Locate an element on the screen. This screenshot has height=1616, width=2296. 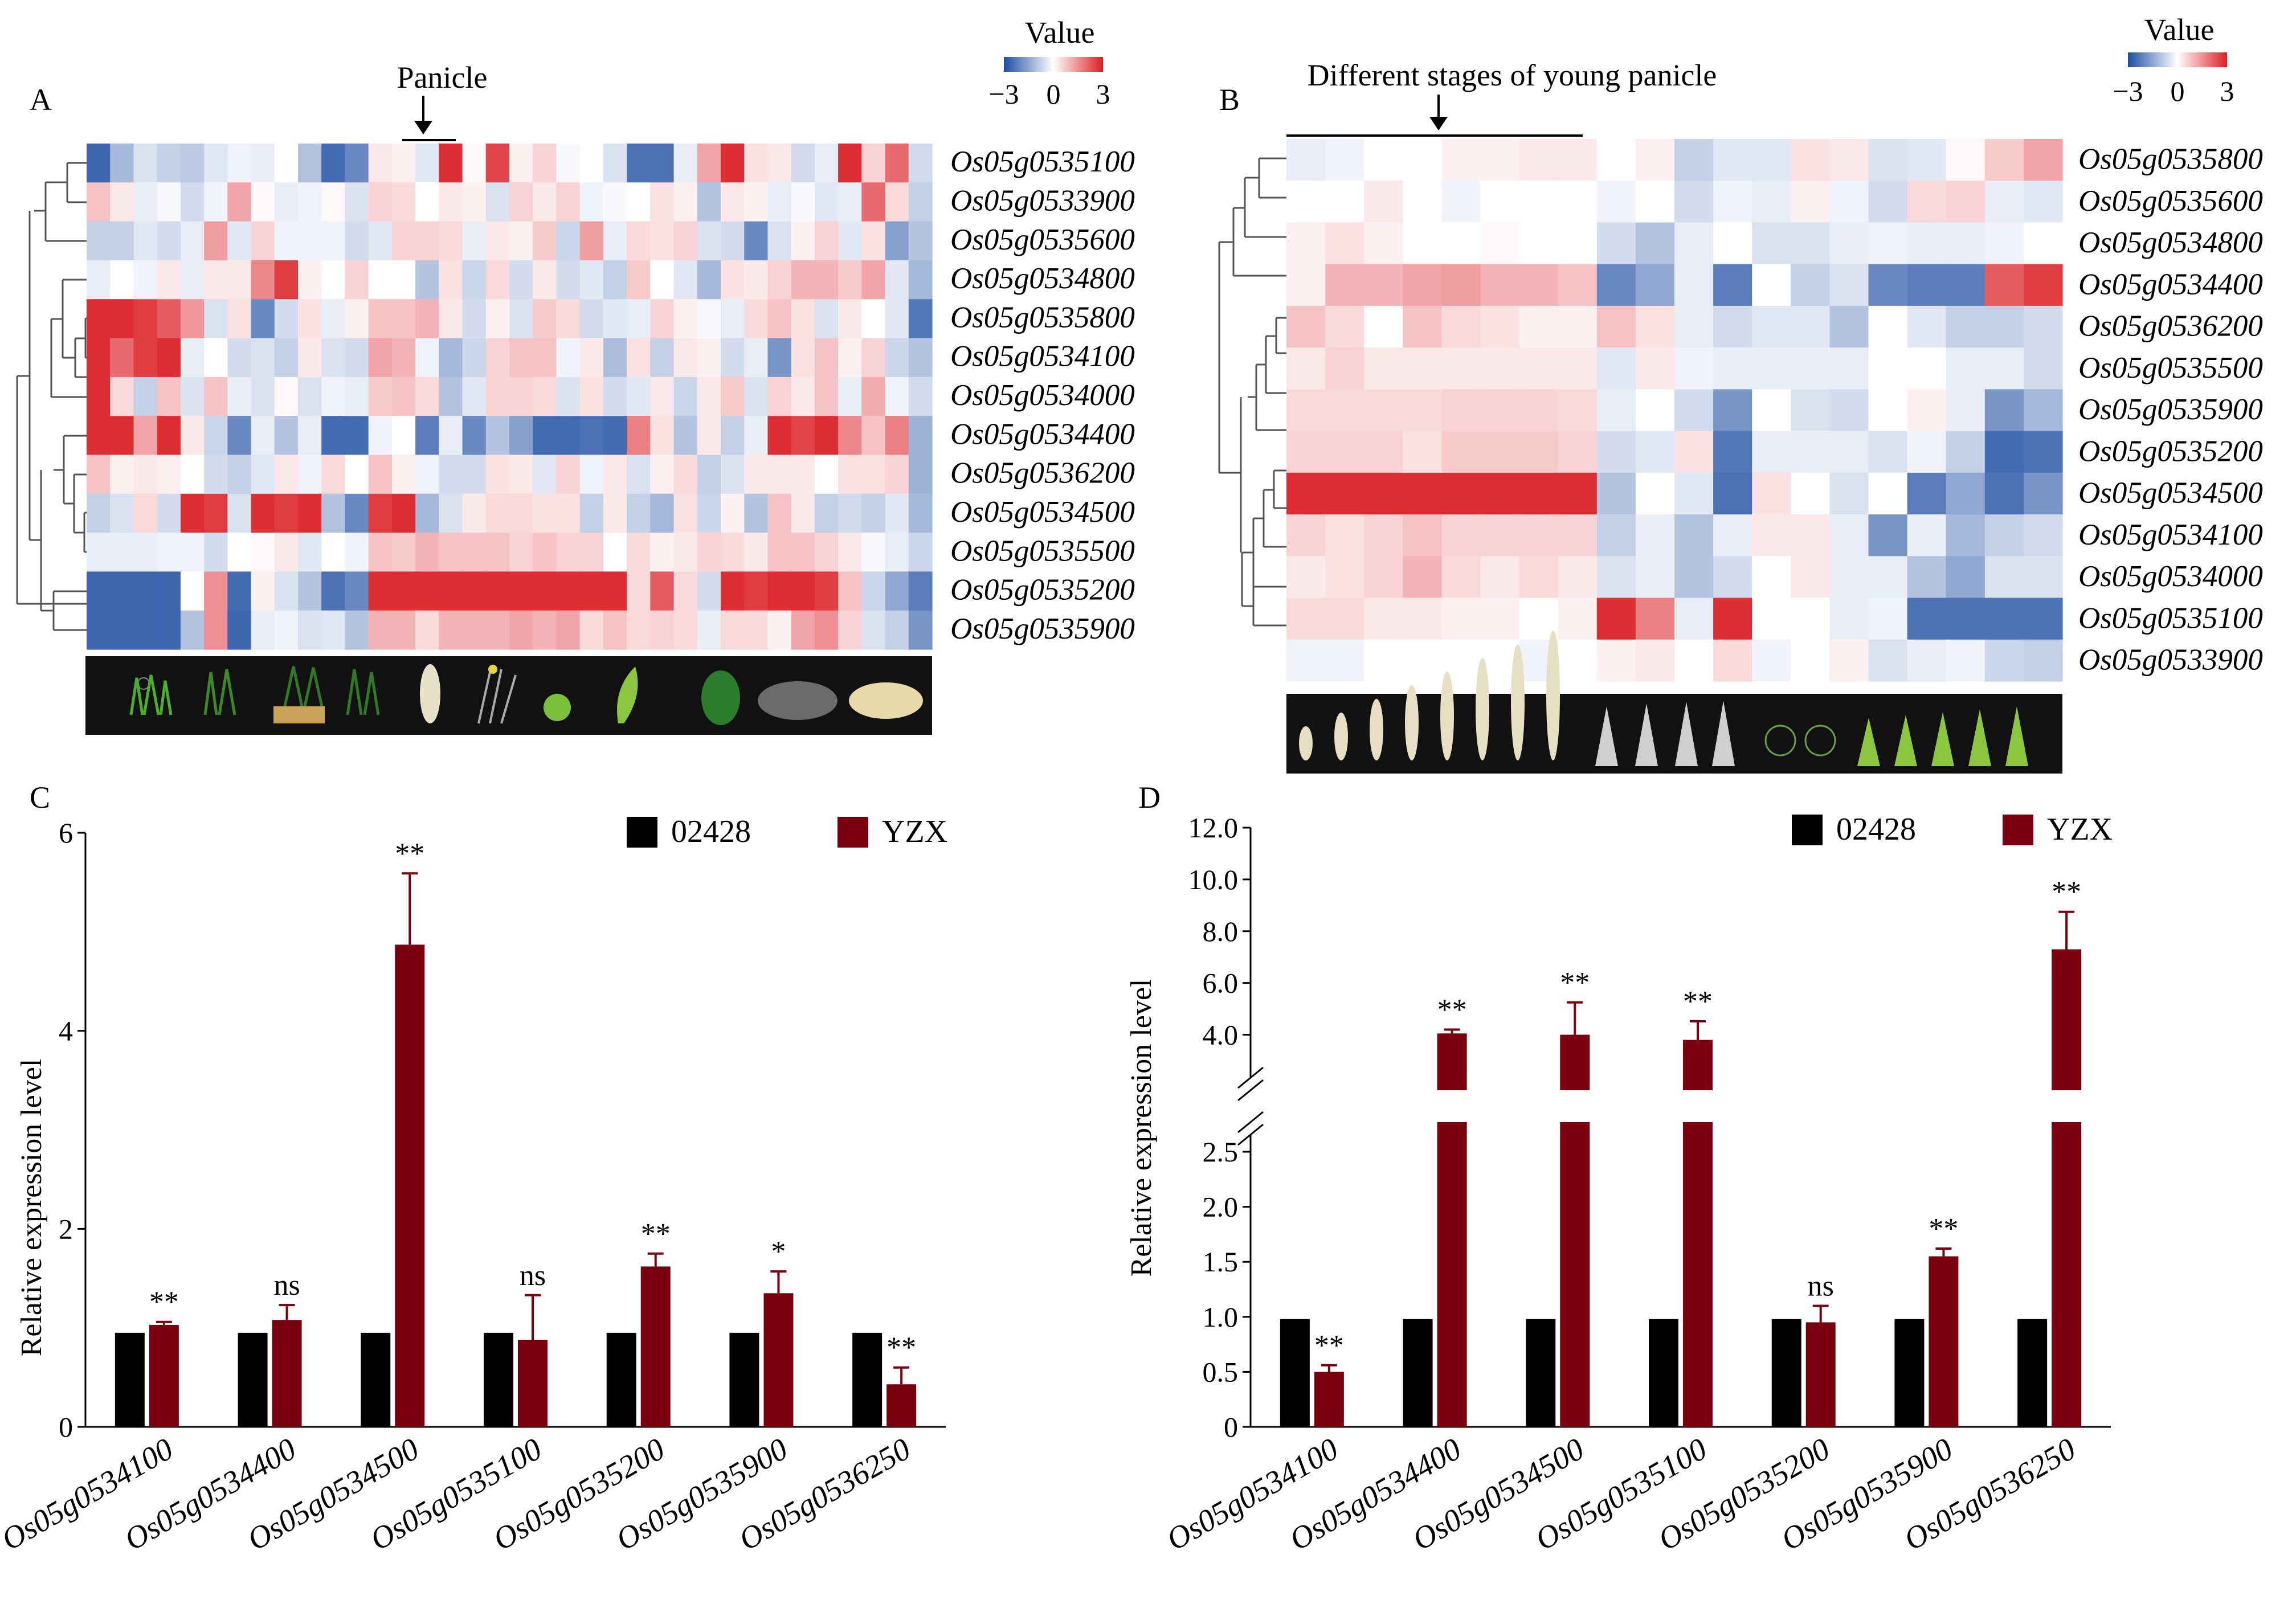
bar-yzx is located at coordinates (287, 1373).